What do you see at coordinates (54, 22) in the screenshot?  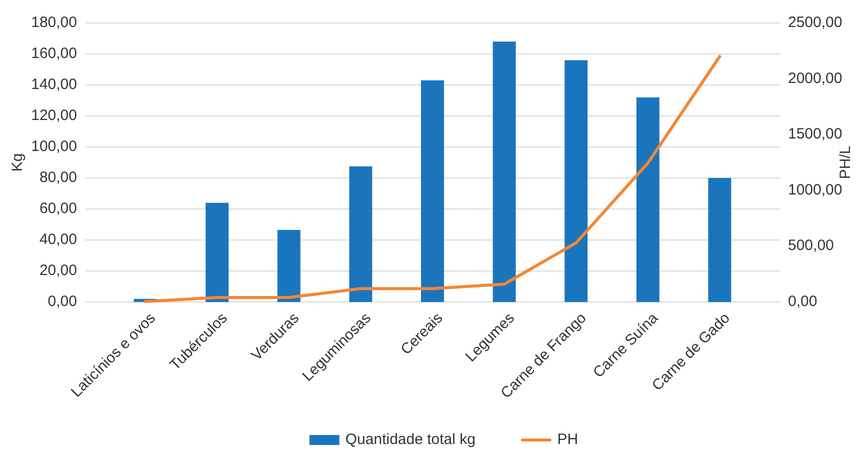 I see `y-tick-label: 180,00` at bounding box center [54, 22].